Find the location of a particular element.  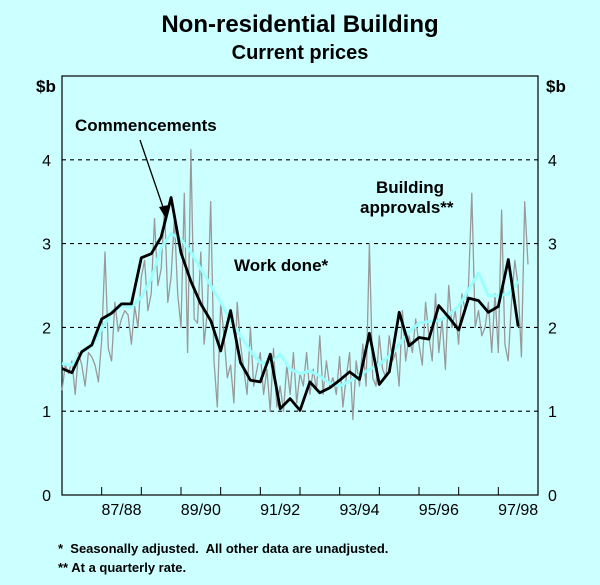

chart-subtitle: Current prices is located at coordinates (300, 53).